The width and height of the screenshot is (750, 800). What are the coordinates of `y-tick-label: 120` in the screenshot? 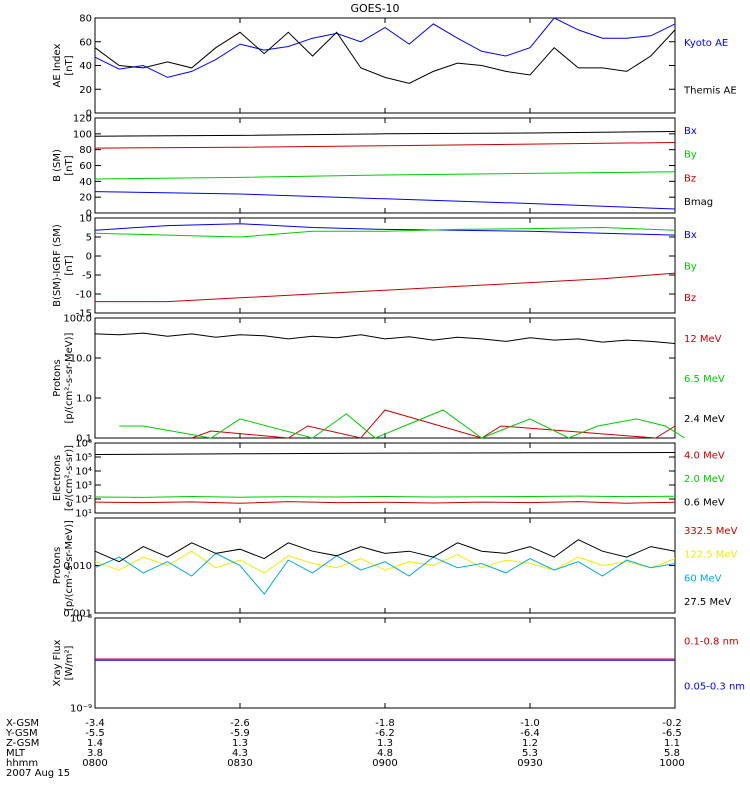 It's located at (82, 119).